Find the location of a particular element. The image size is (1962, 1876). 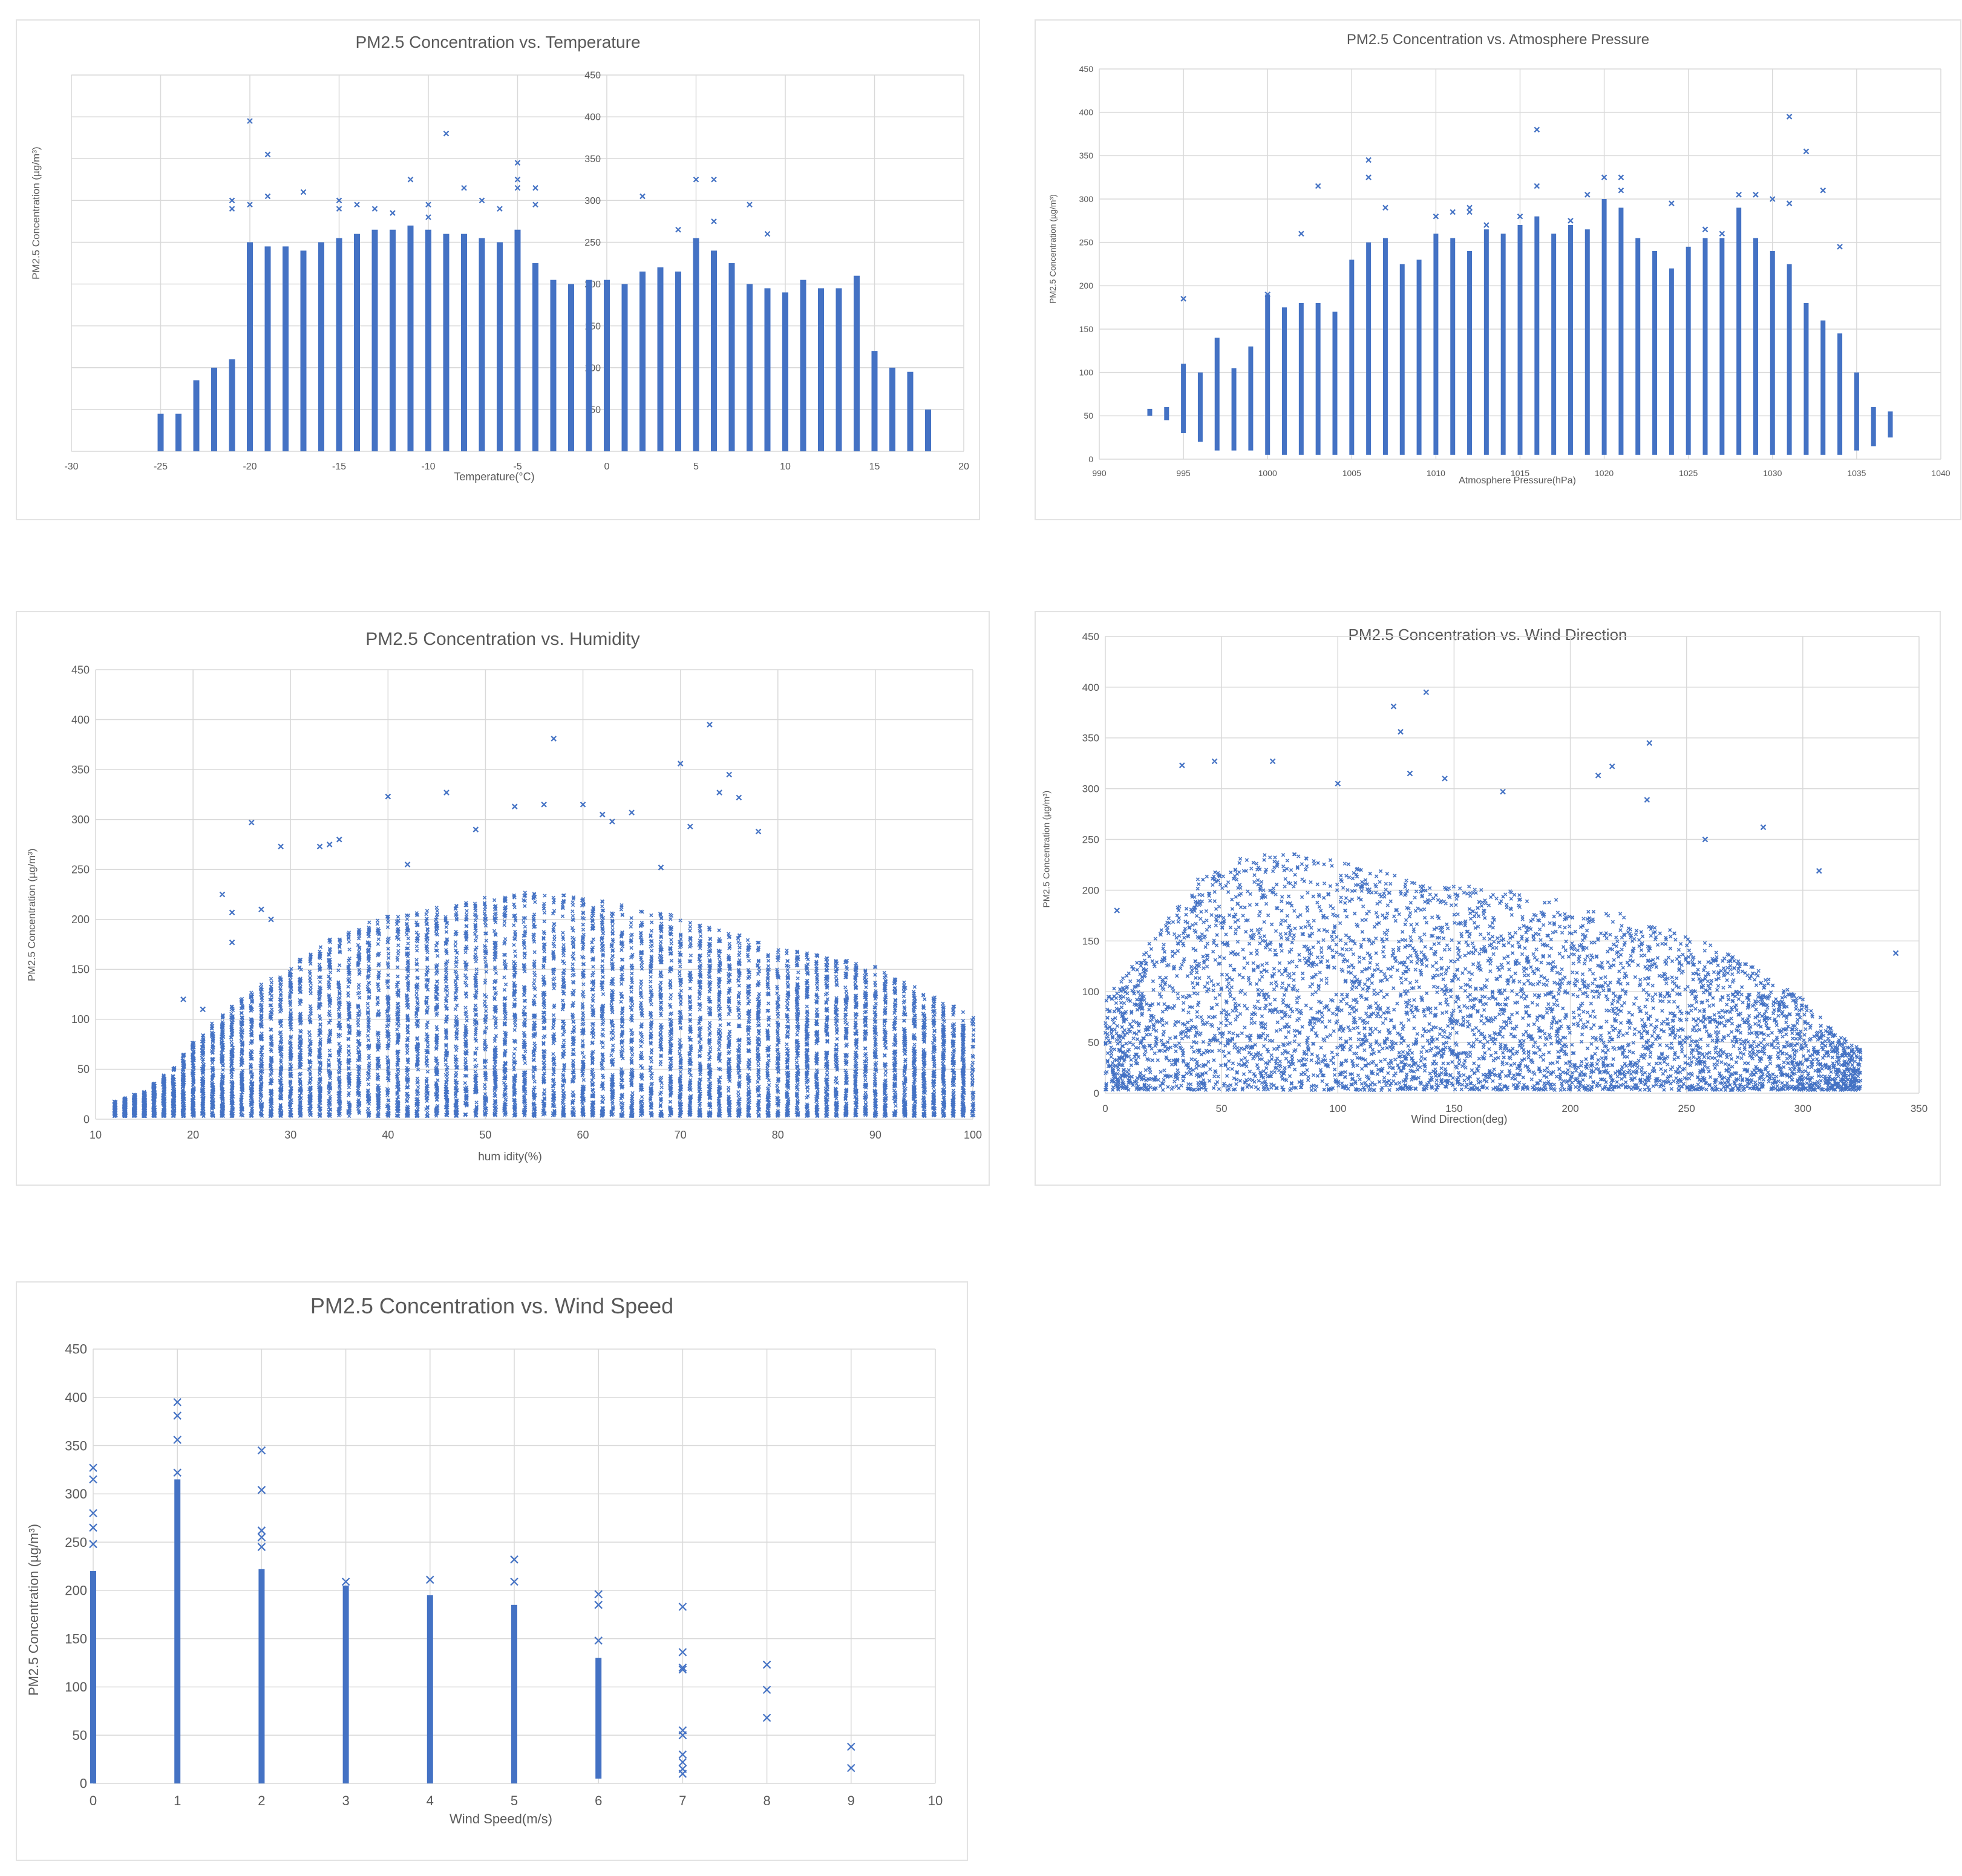

x-tick-label: 50 is located at coordinates (1222, 1108).